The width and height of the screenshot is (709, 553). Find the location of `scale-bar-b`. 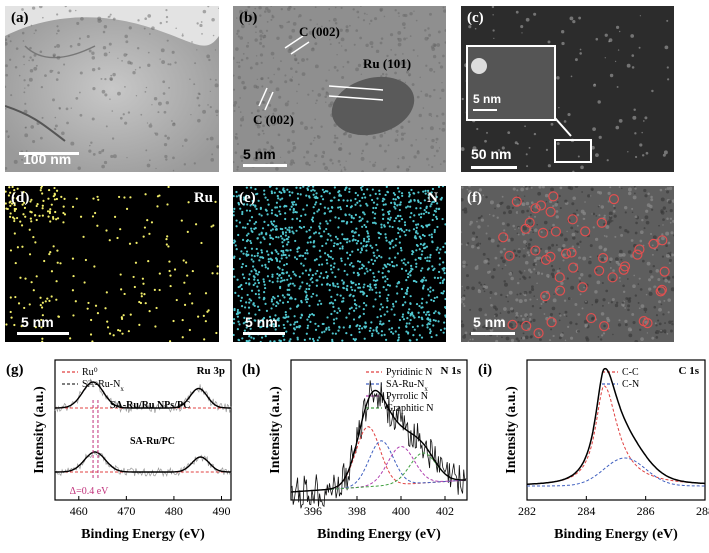

scale-bar-b is located at coordinates (265, 165).